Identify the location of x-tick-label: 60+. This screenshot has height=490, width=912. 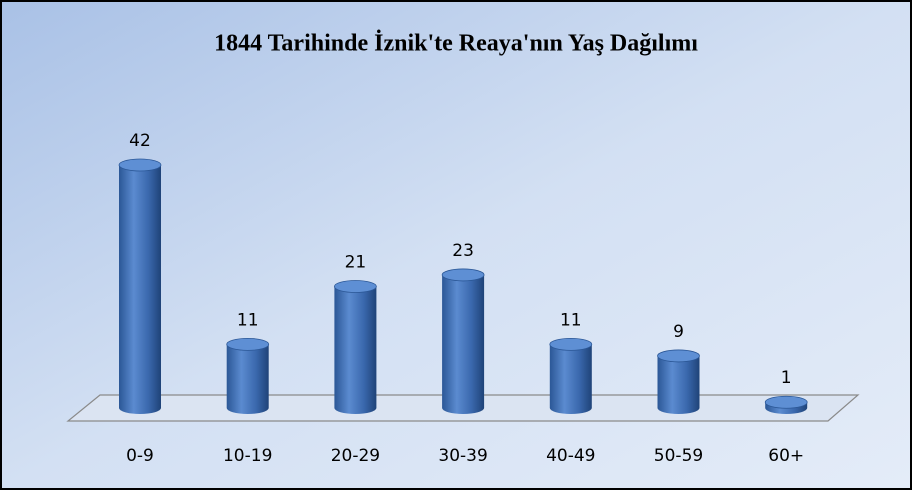
(786, 456).